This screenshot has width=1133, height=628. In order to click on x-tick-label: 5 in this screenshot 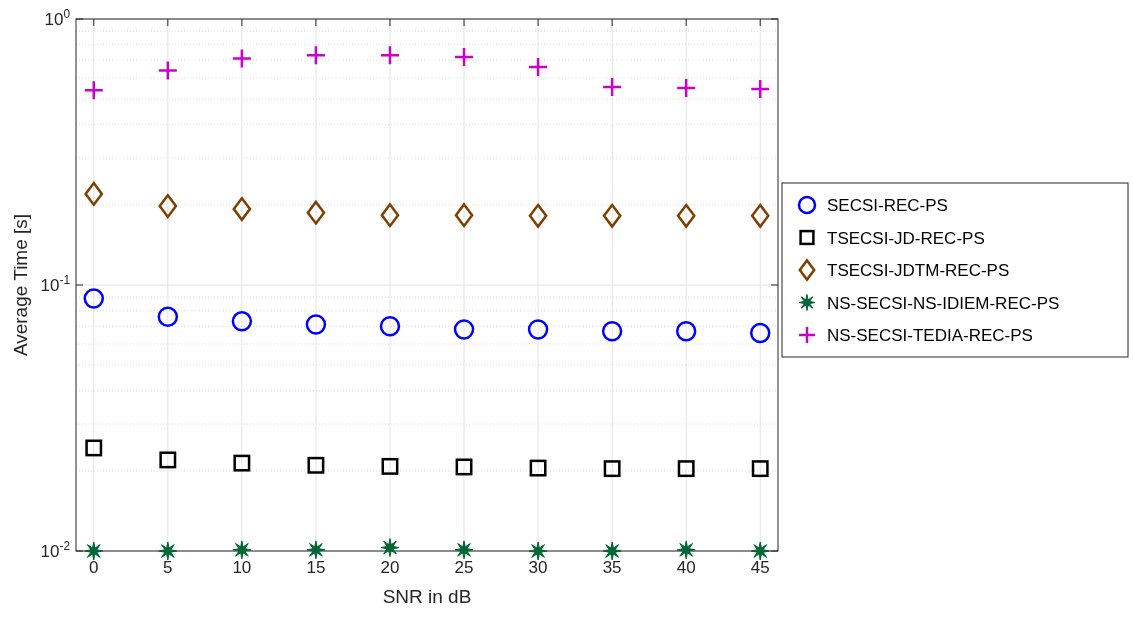, I will do `click(168, 567)`.